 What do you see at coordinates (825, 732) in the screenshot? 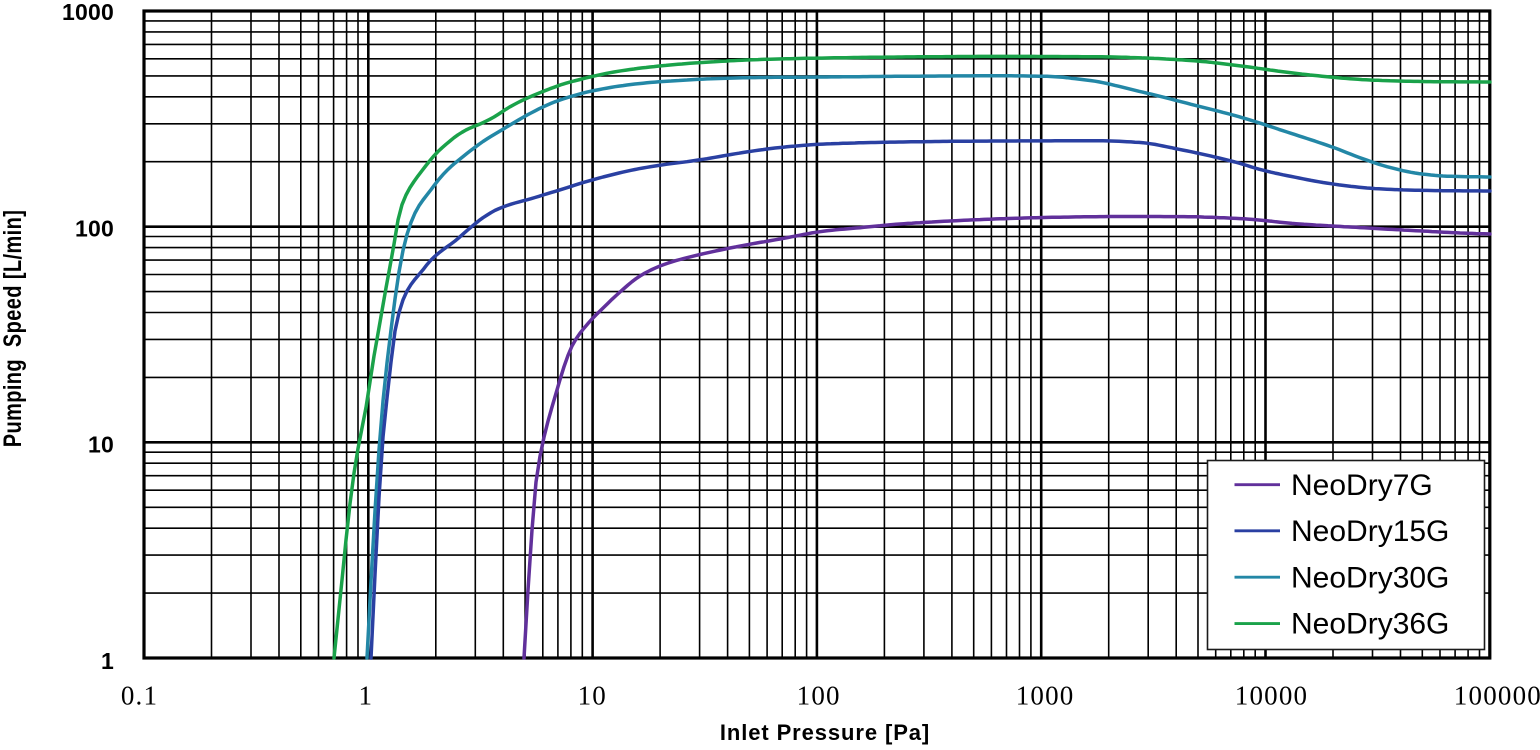
I see `svg-text: Inlet Pressure [Pa]` at bounding box center [825, 732].